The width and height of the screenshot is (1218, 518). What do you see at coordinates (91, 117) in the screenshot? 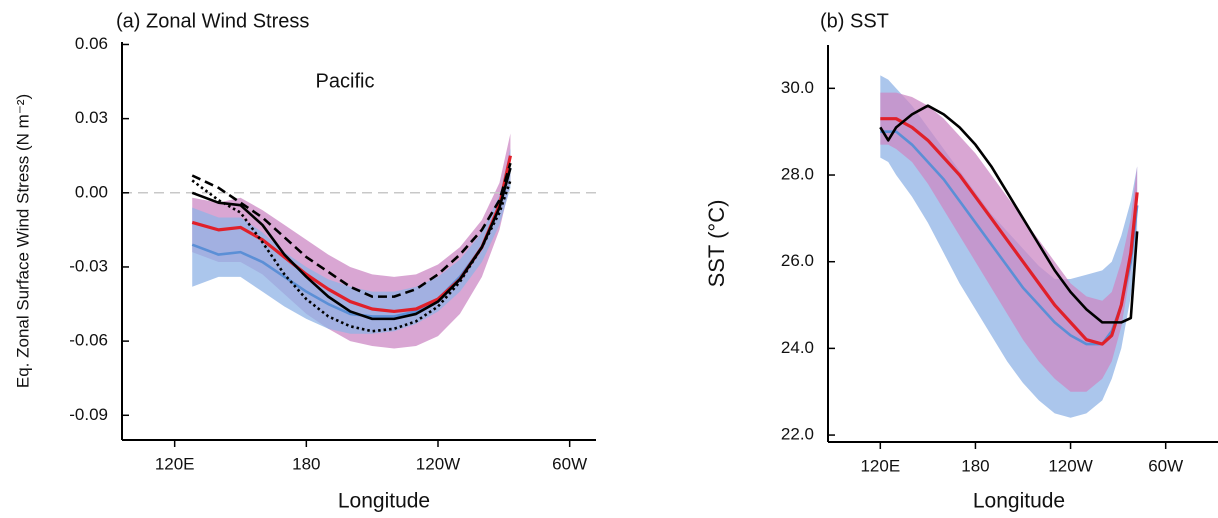
I see `y-tick-label: 0.03` at bounding box center [91, 117].